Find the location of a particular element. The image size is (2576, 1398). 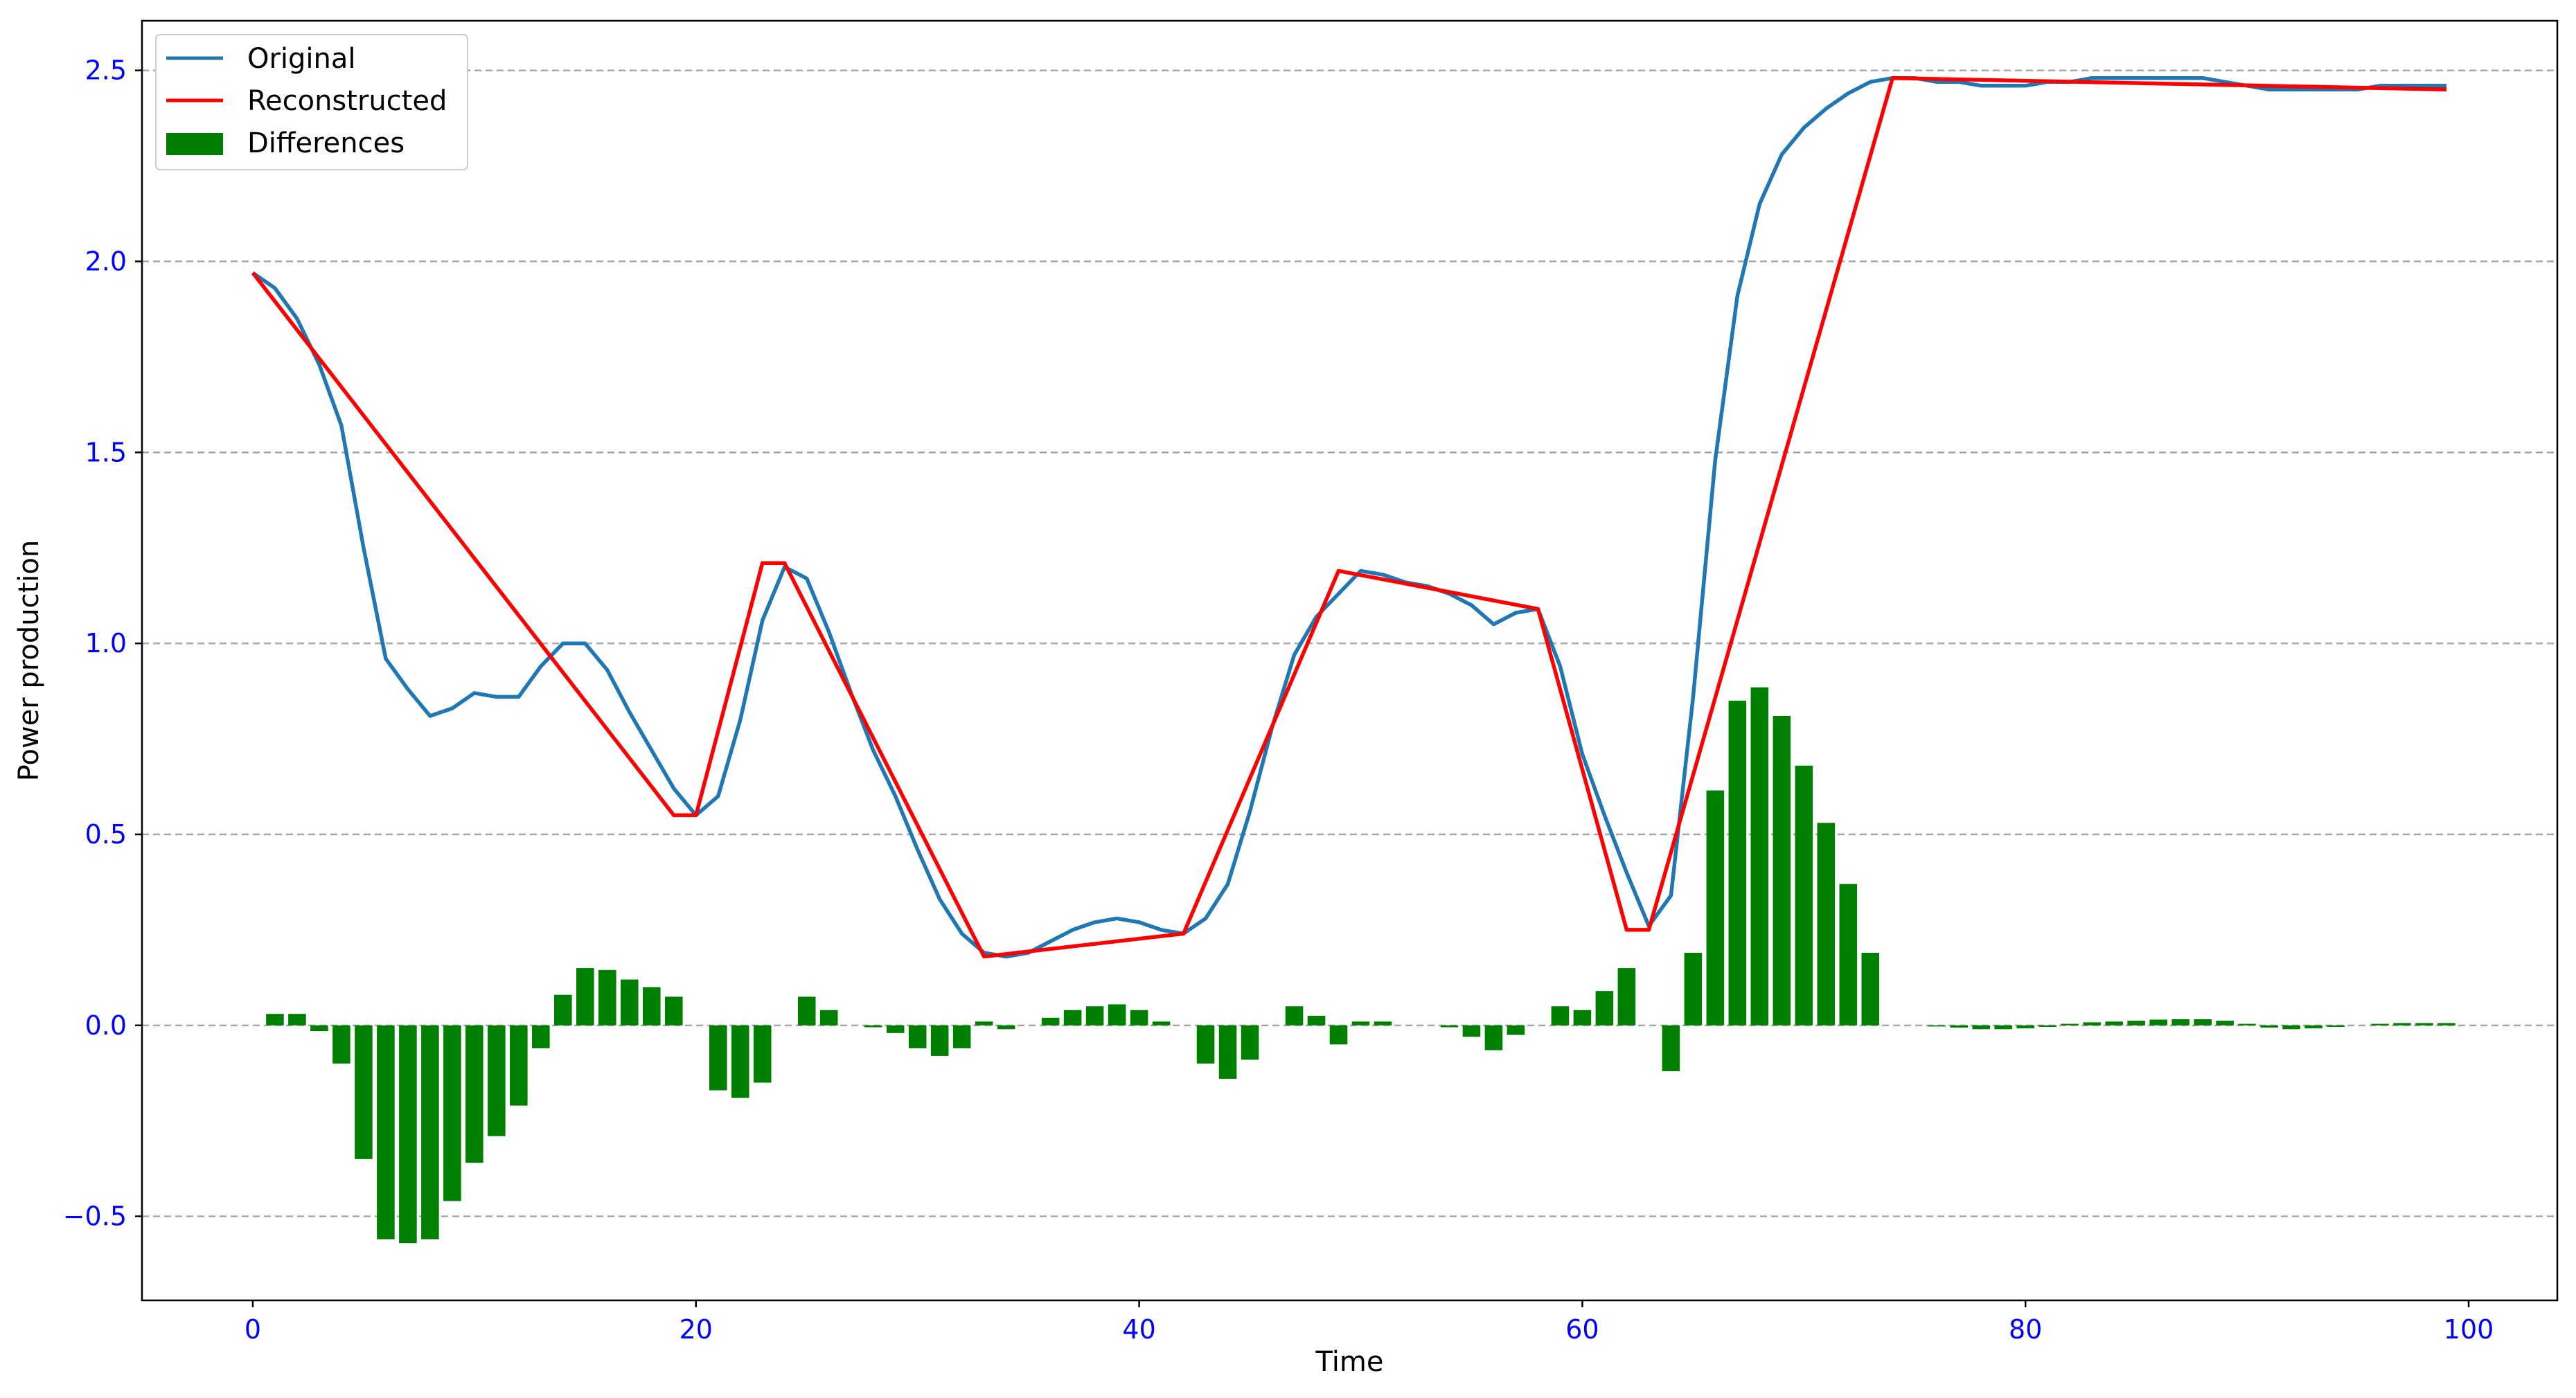

y-tick-label: 0.5 is located at coordinates (106, 834).